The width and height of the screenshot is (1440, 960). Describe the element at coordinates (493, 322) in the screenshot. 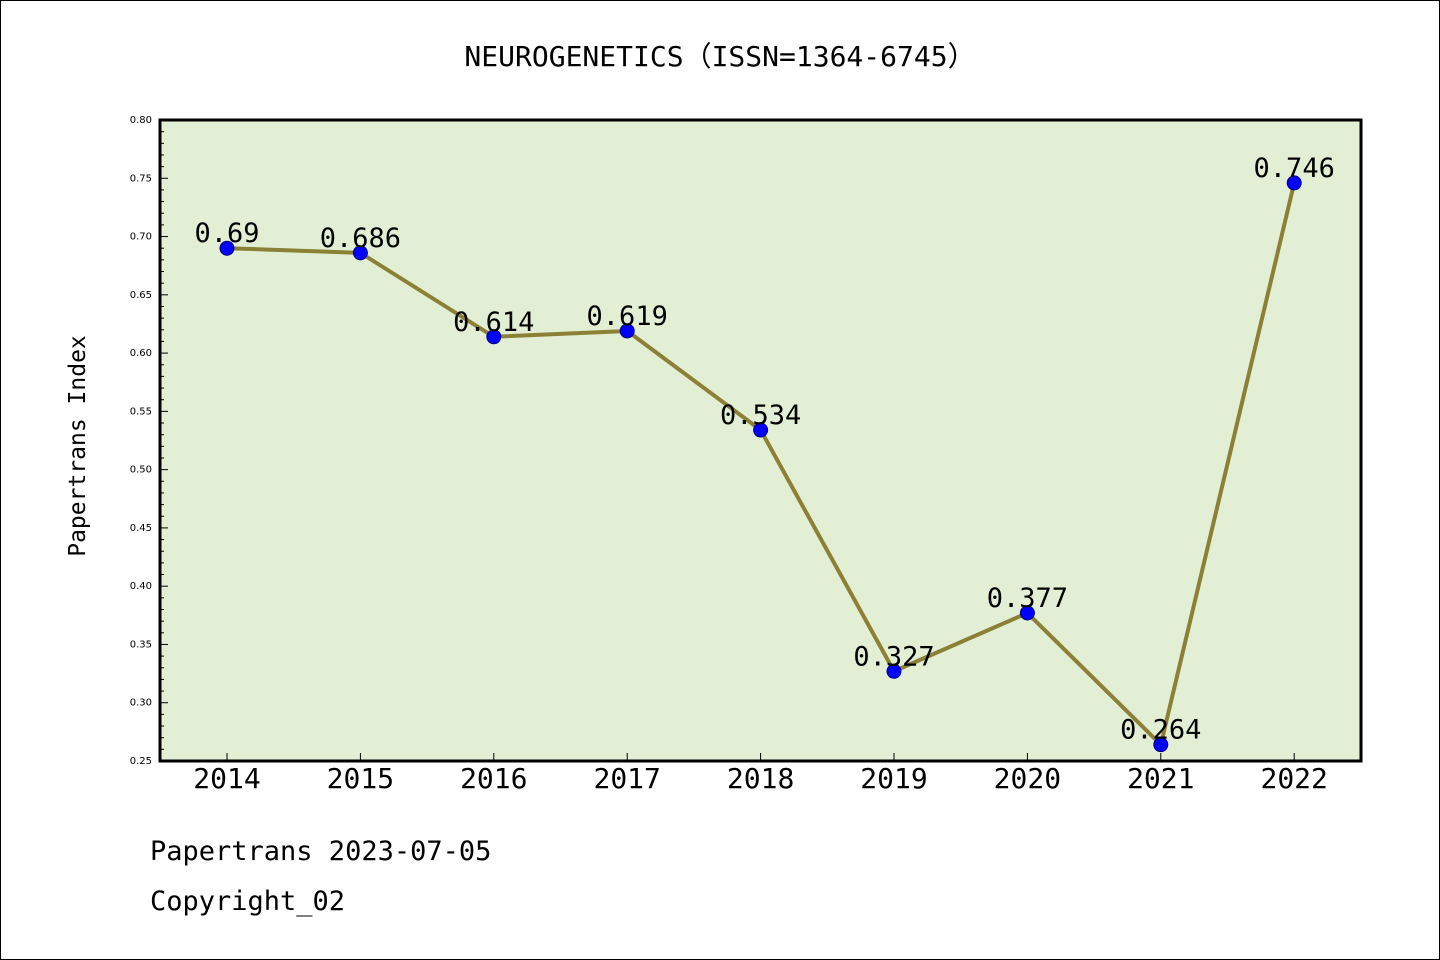

I see `data-value-label: 0.614` at that location.